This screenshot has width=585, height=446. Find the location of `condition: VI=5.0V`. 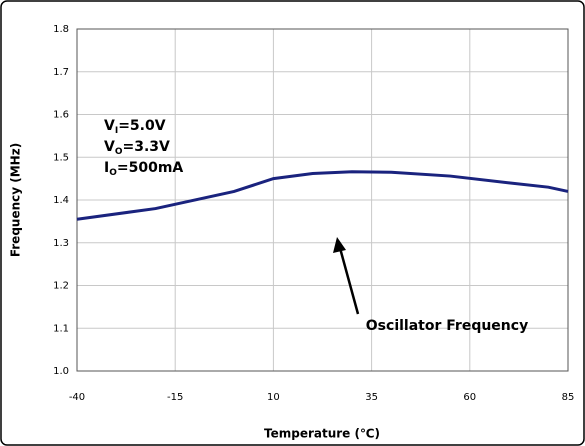

condition: VI=5.0V is located at coordinates (135, 127).